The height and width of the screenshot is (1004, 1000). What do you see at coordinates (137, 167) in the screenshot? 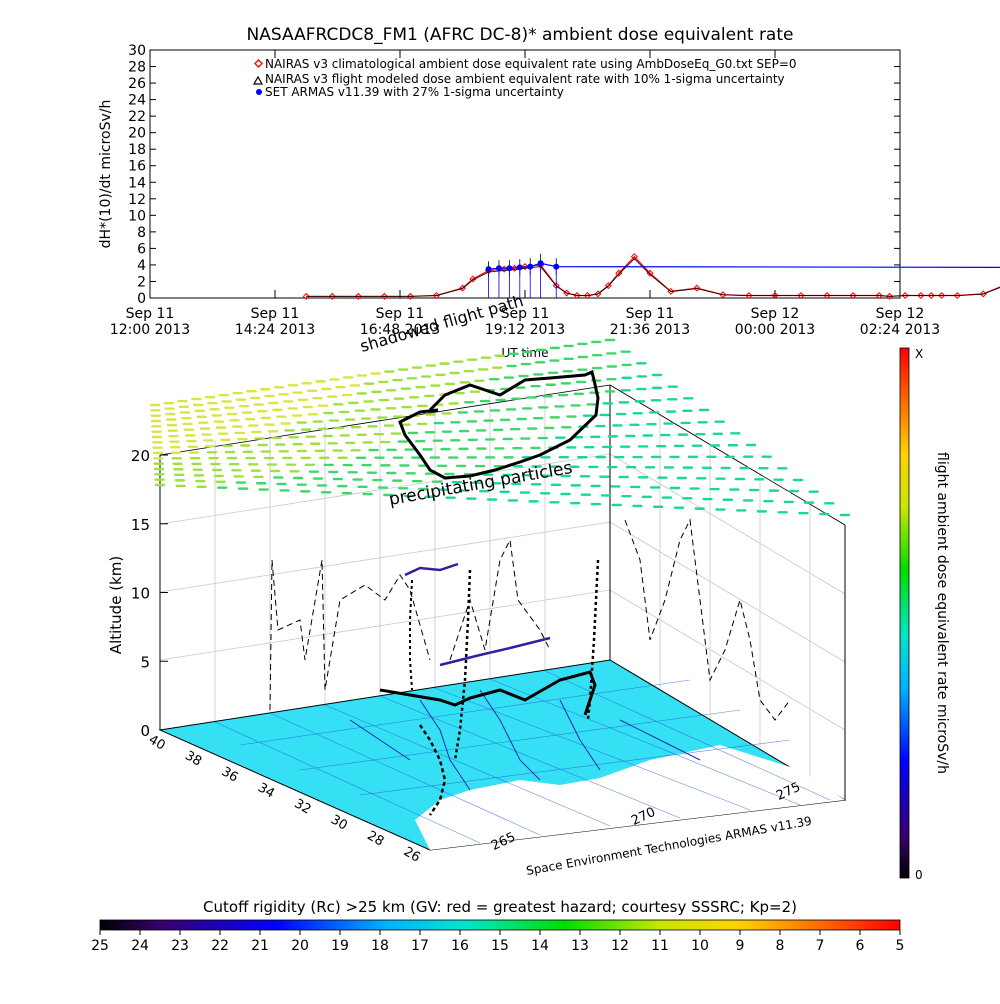
I see `top-y-tick-label: 16` at bounding box center [137, 167].